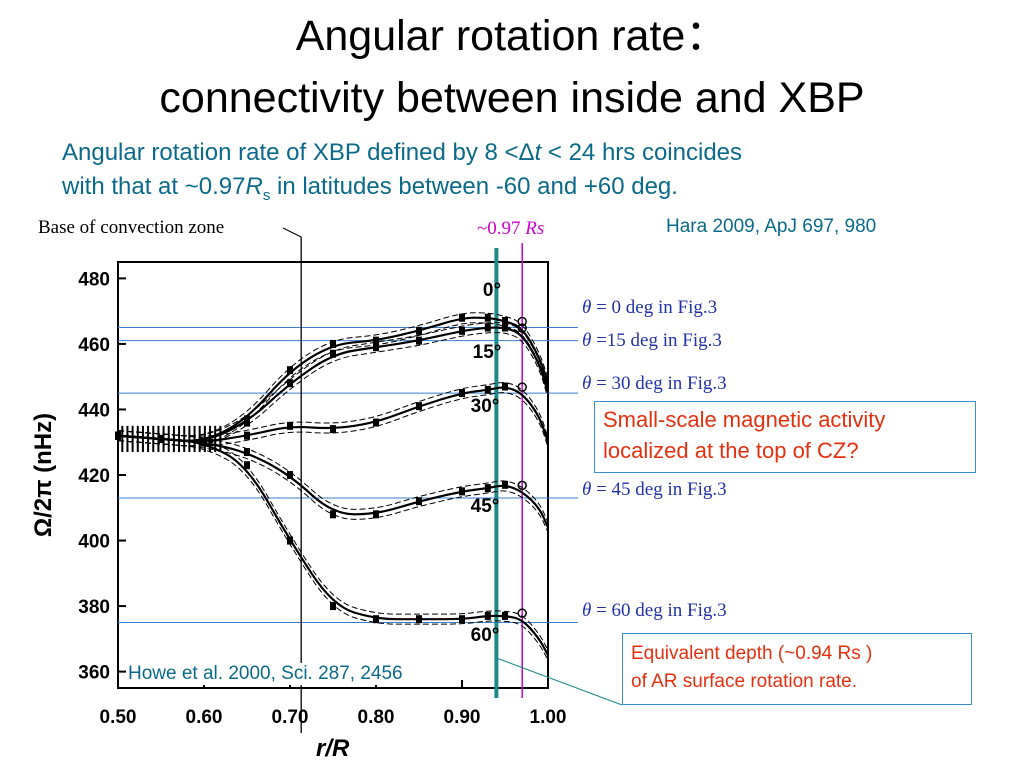 This screenshot has width=1024, height=768. What do you see at coordinates (462, 717) in the screenshot?
I see `x-tick-label: 0.90` at bounding box center [462, 717].